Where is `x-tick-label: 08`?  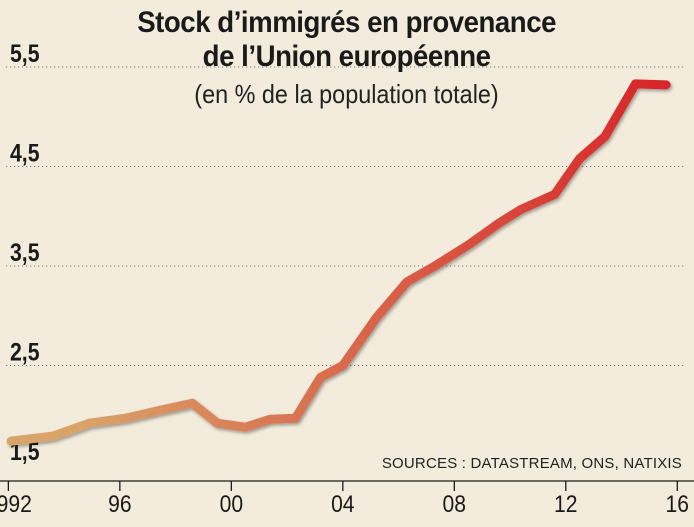 x-tick-label: 08 is located at coordinates (454, 504).